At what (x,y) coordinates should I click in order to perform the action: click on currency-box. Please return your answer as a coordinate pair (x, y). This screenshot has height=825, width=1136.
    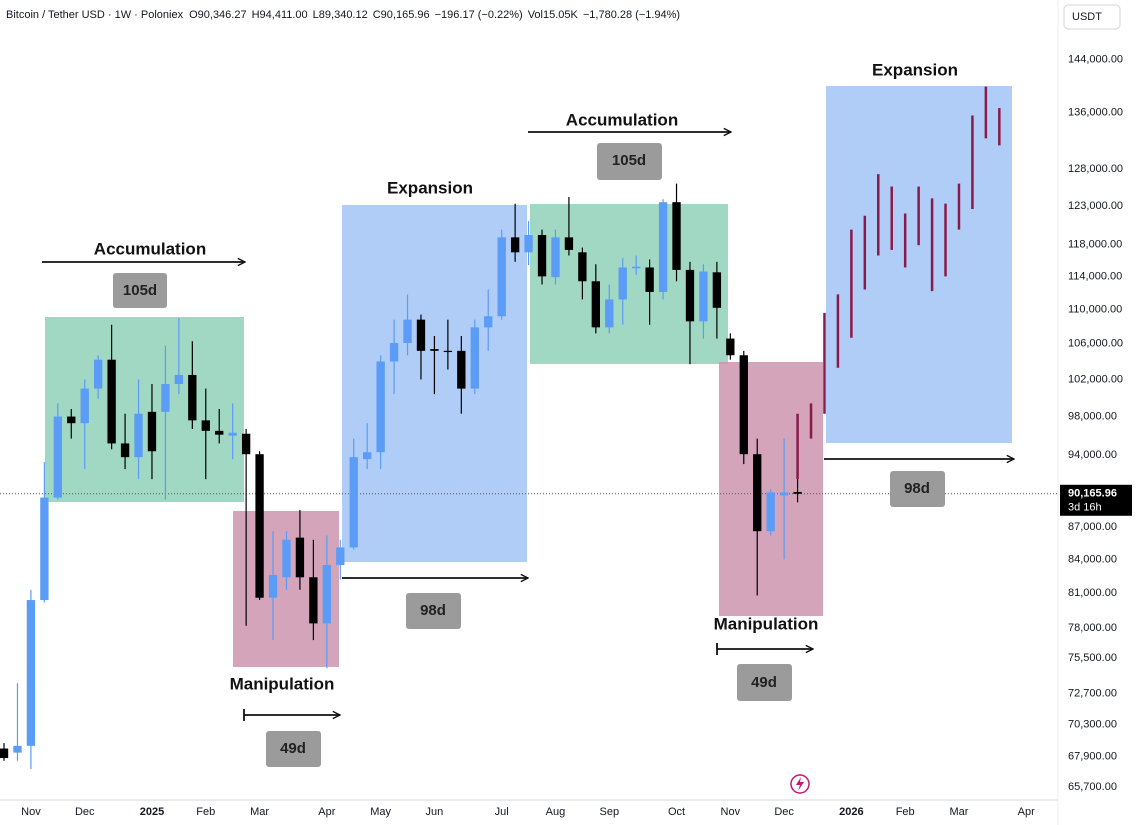
    Looking at the image, I should click on (1092, 17).